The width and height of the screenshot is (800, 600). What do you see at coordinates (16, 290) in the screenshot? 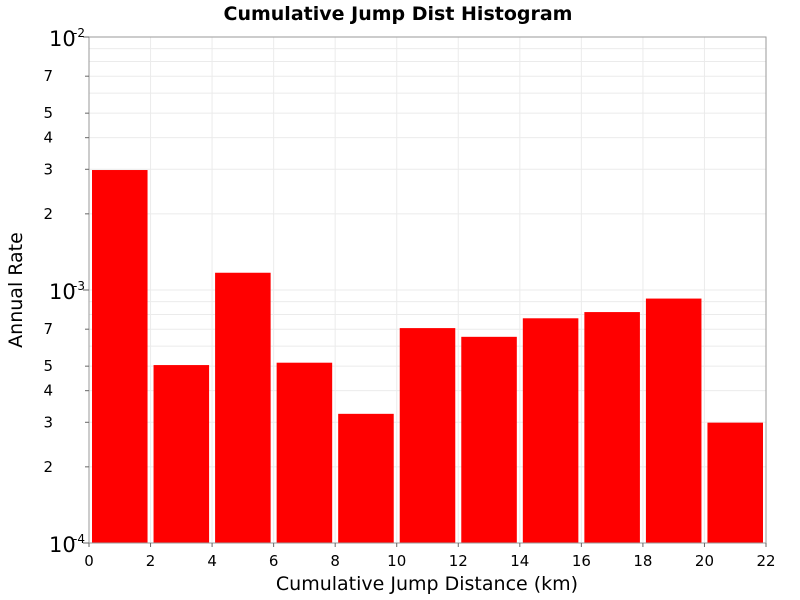
I see `y-axis-label: Annual Rate` at bounding box center [16, 290].